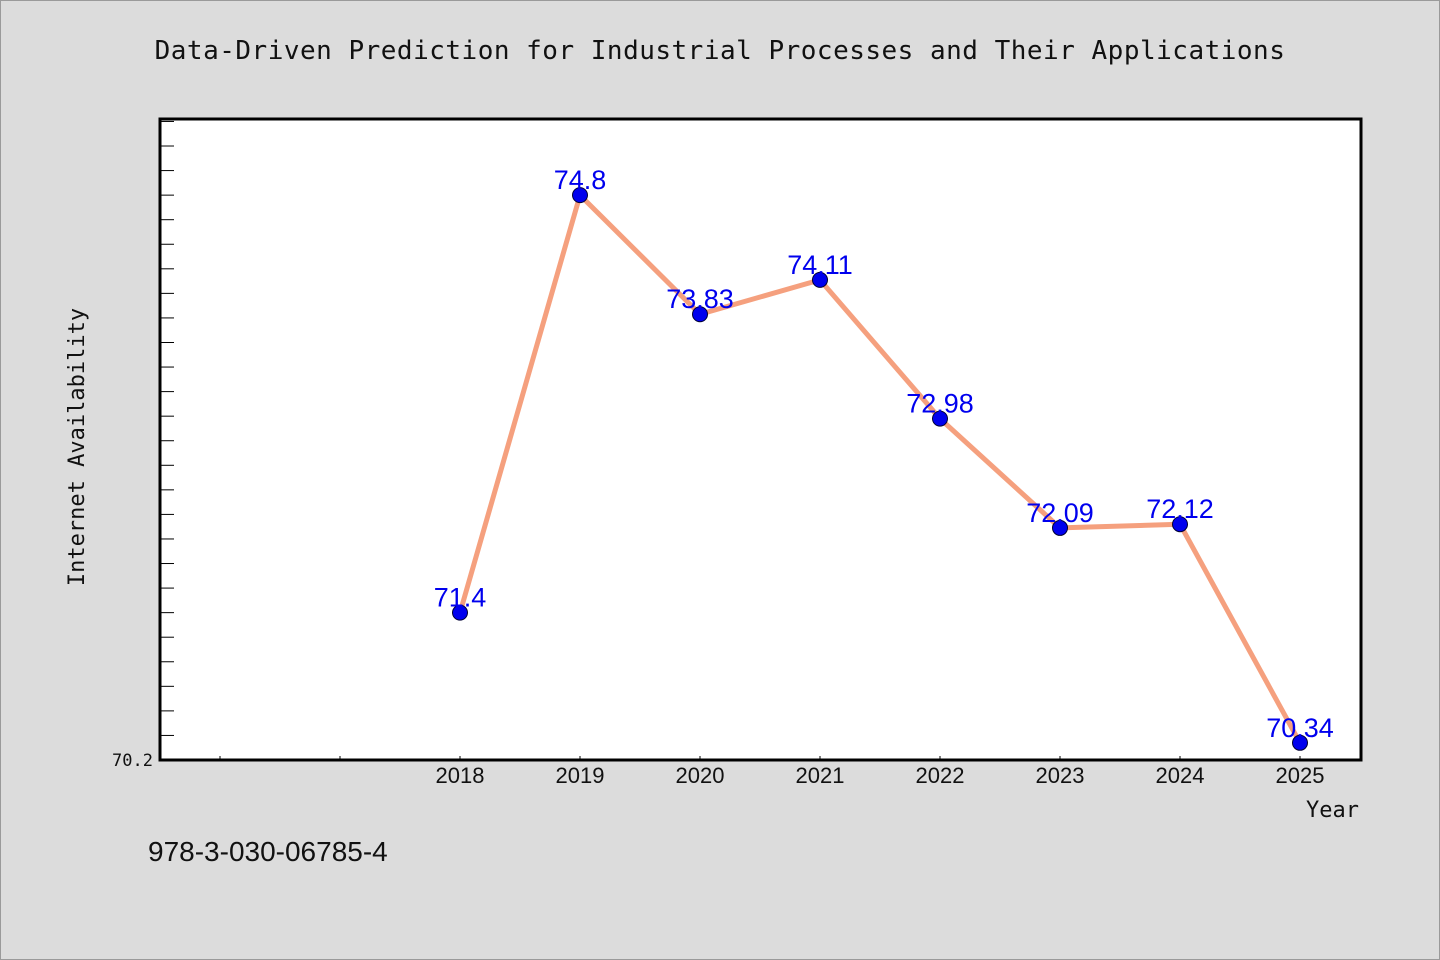 The width and height of the screenshot is (1440, 960). Describe the element at coordinates (820, 775) in the screenshot. I see `x-tick-label: 2021` at that location.